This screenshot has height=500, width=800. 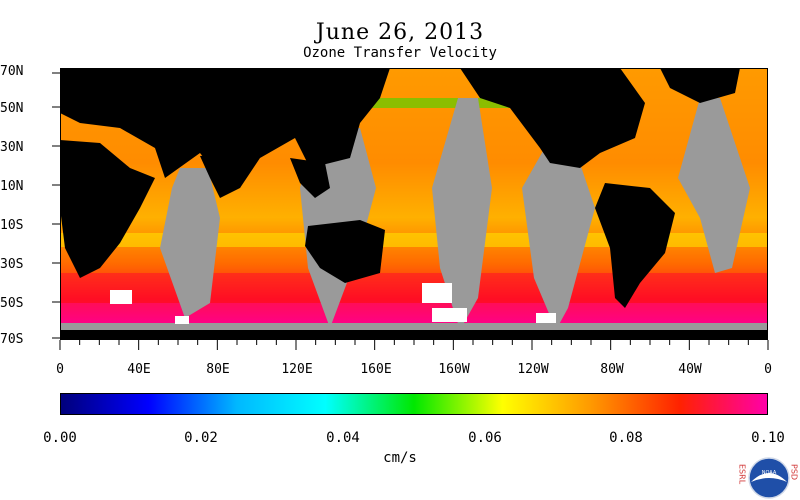 I want to click on southern-magenta-band, so click(x=414, y=314).